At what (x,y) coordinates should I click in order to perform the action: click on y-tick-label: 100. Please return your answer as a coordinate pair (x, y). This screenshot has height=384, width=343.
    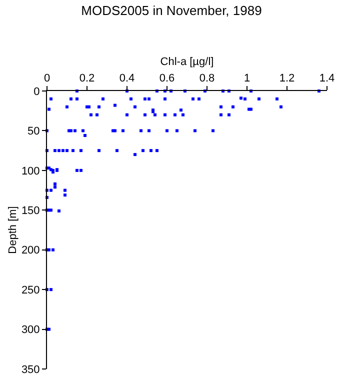
    Looking at the image, I should click on (30, 171).